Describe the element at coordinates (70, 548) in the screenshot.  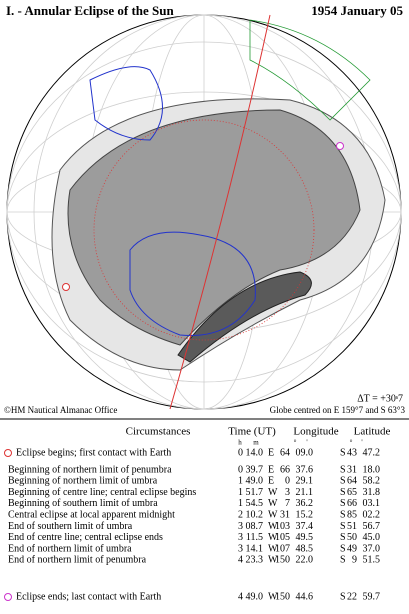
I see `circumstance: End of northern limit of umbra` at that location.